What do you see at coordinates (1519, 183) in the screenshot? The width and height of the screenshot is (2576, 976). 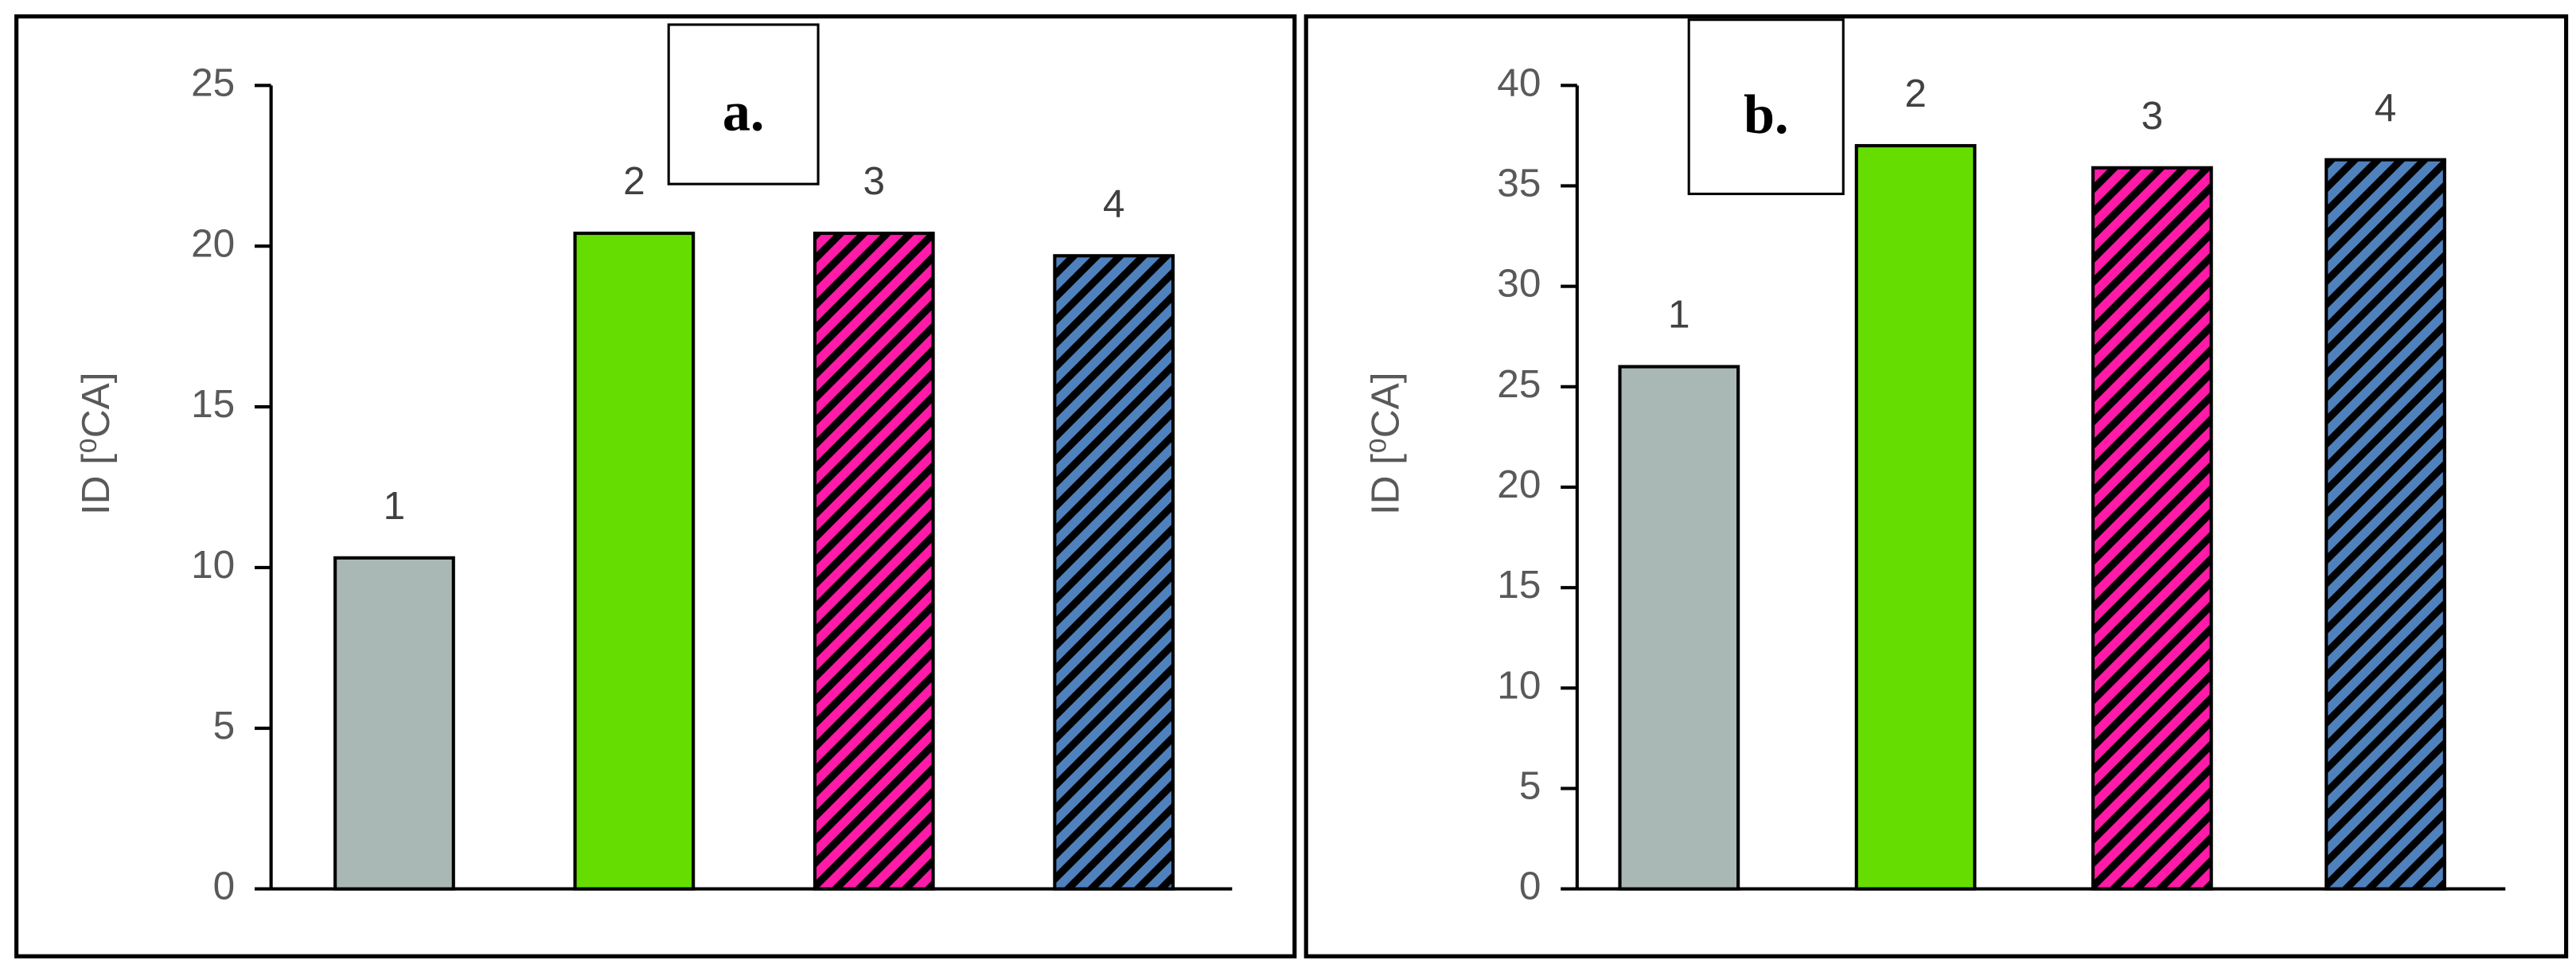 I see `y-tick-label: 35` at bounding box center [1519, 183].